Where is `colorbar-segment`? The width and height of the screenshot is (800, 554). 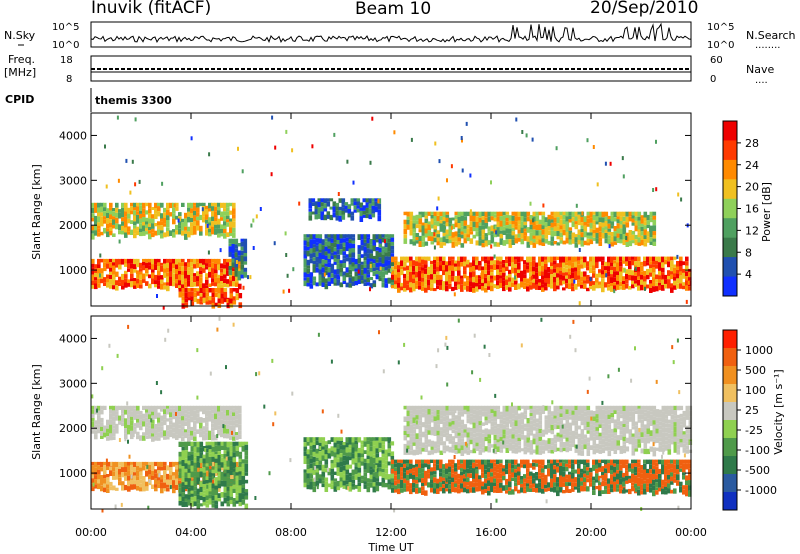 colorbar-segment is located at coordinates (730, 189).